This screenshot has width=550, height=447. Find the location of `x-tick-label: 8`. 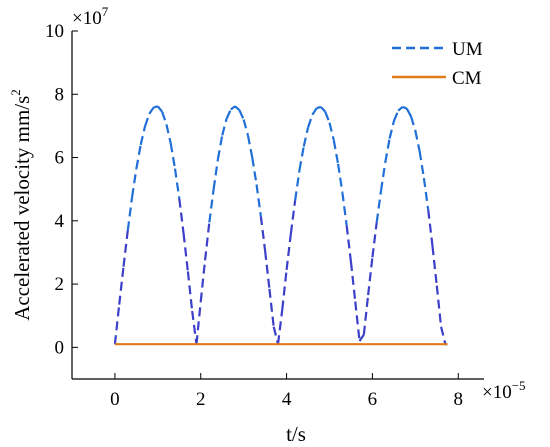

x-tick-label: 8 is located at coordinates (459, 399).